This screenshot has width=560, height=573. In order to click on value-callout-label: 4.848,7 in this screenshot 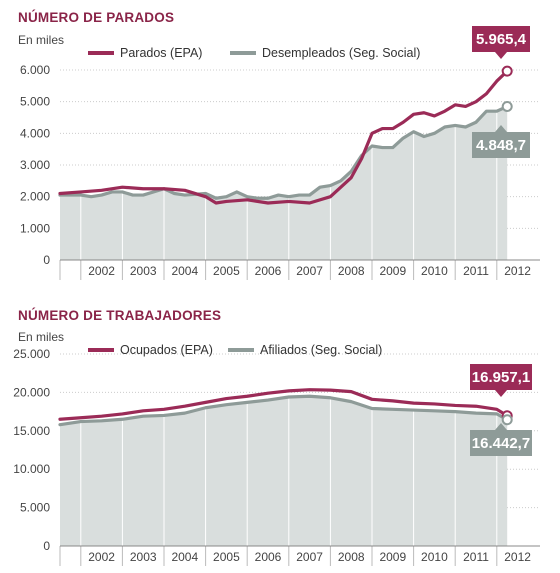, I will do `click(501, 145)`.